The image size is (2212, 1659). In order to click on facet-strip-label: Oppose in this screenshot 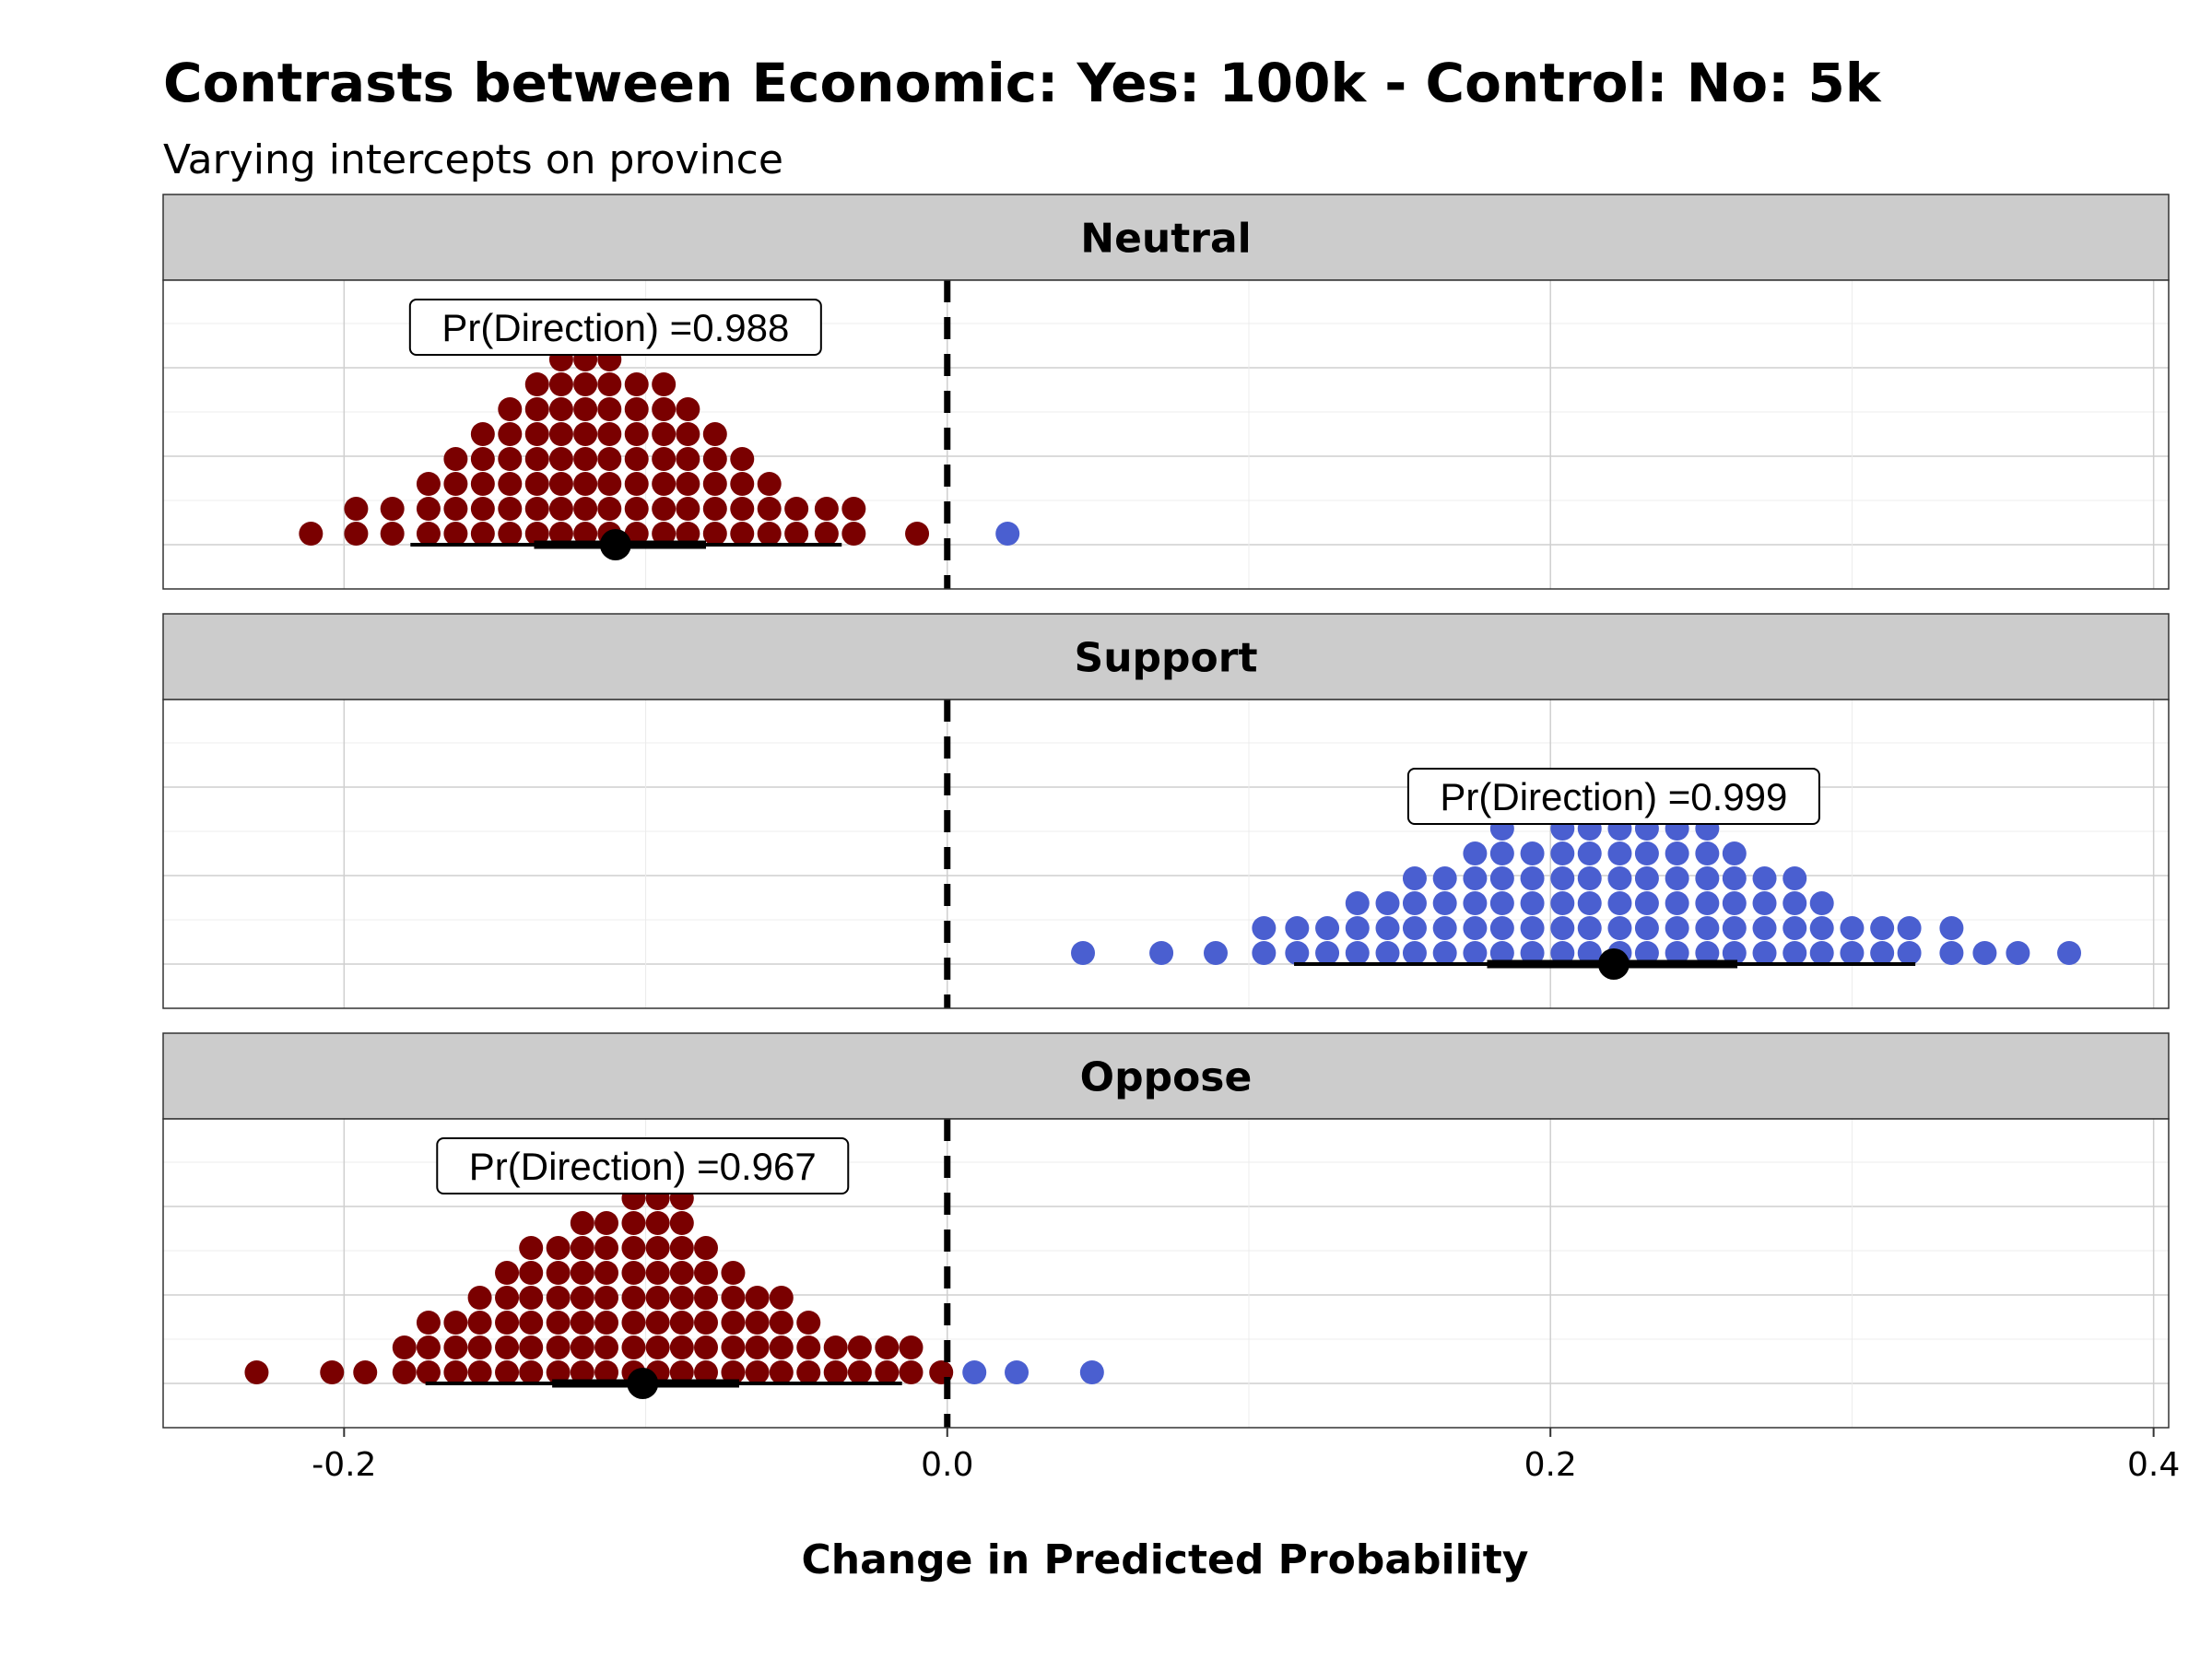, I will do `click(1166, 1077)`.